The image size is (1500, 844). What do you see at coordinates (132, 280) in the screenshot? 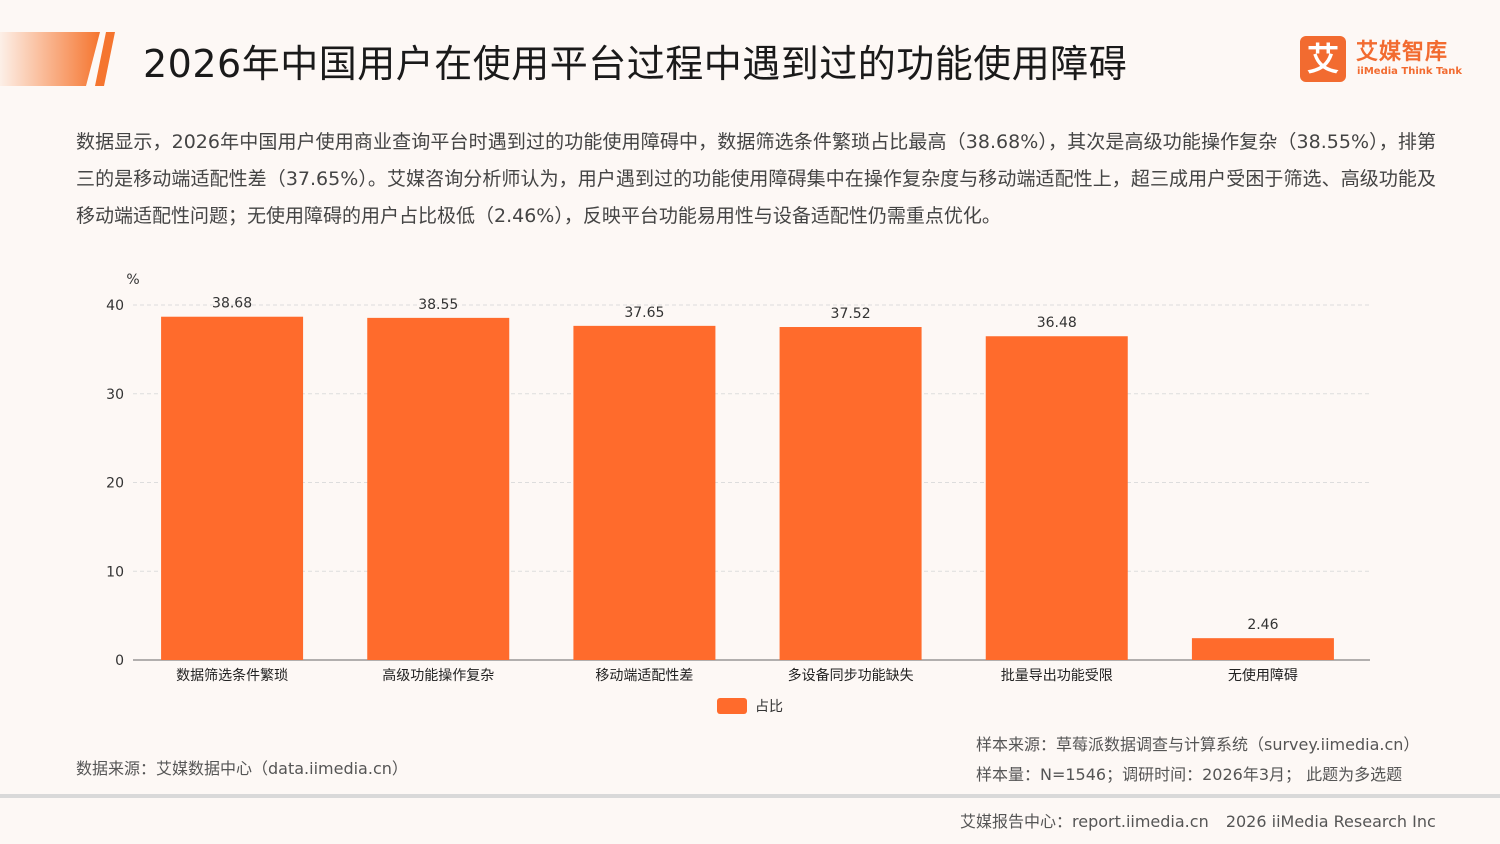
I see `y-axis-unit: %` at bounding box center [132, 280].